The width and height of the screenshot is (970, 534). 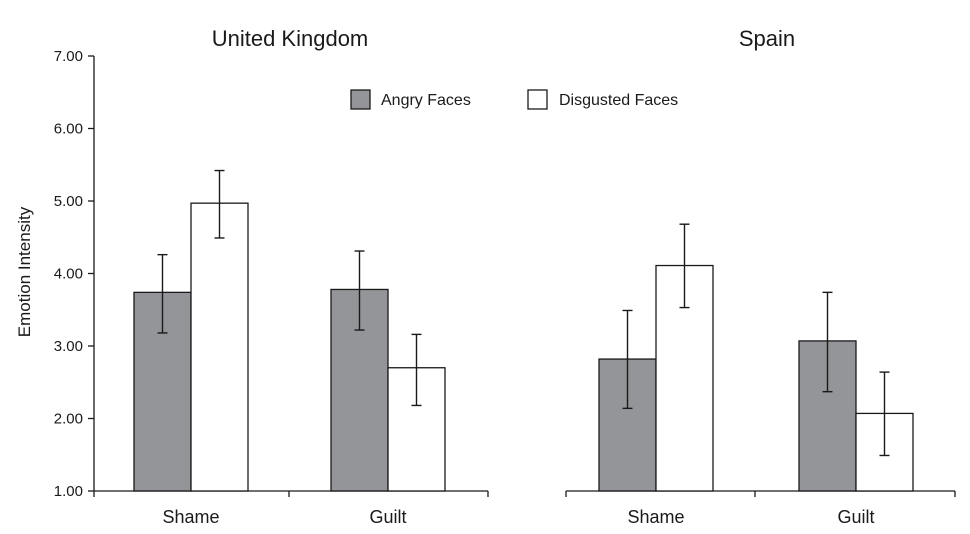 What do you see at coordinates (618, 100) in the screenshot?
I see `legend-label-disgusted: Disgusted Faces` at bounding box center [618, 100].